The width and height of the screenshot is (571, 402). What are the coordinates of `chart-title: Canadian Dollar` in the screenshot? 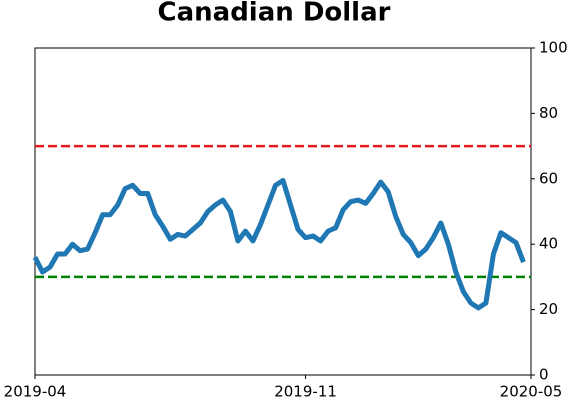 It's located at (274, 14).